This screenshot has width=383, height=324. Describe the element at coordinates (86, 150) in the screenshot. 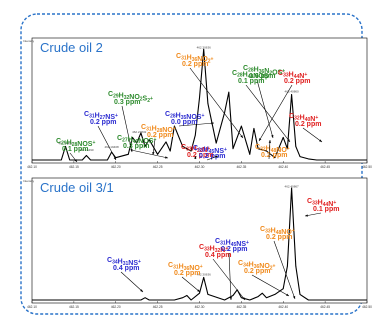

I see `peak-mass-label: 462.16490` at that location.